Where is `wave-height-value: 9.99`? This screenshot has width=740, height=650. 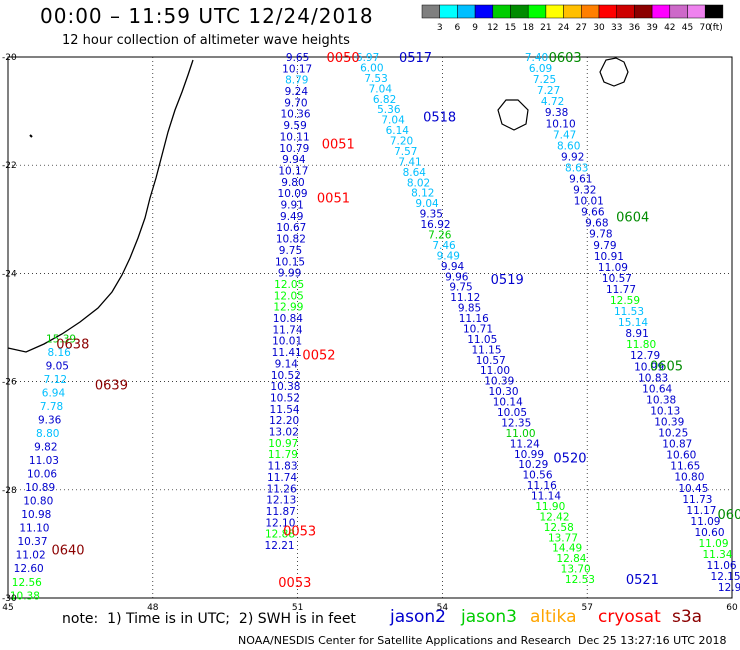 wave-height-value: 9.99 is located at coordinates (289, 274).